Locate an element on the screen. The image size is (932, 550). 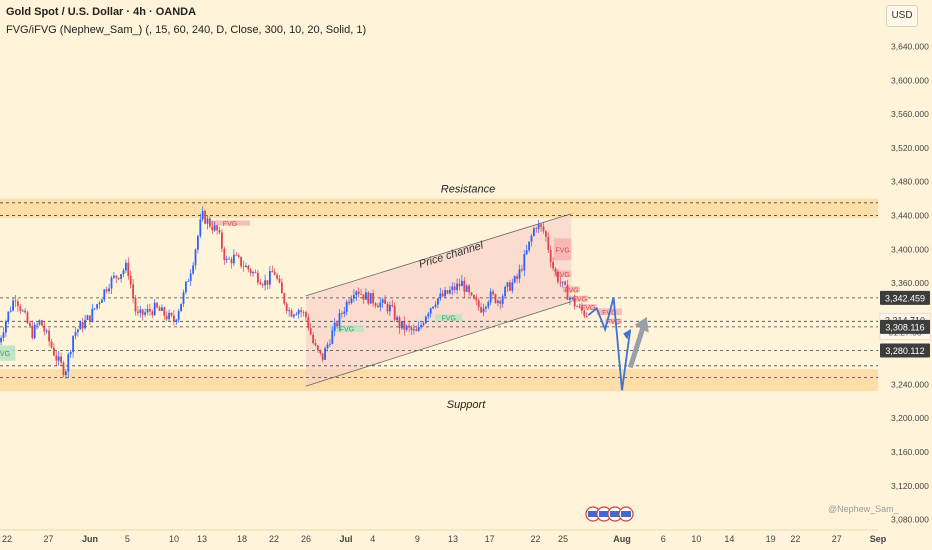
x-tick-label: 9 is located at coordinates (417, 539).